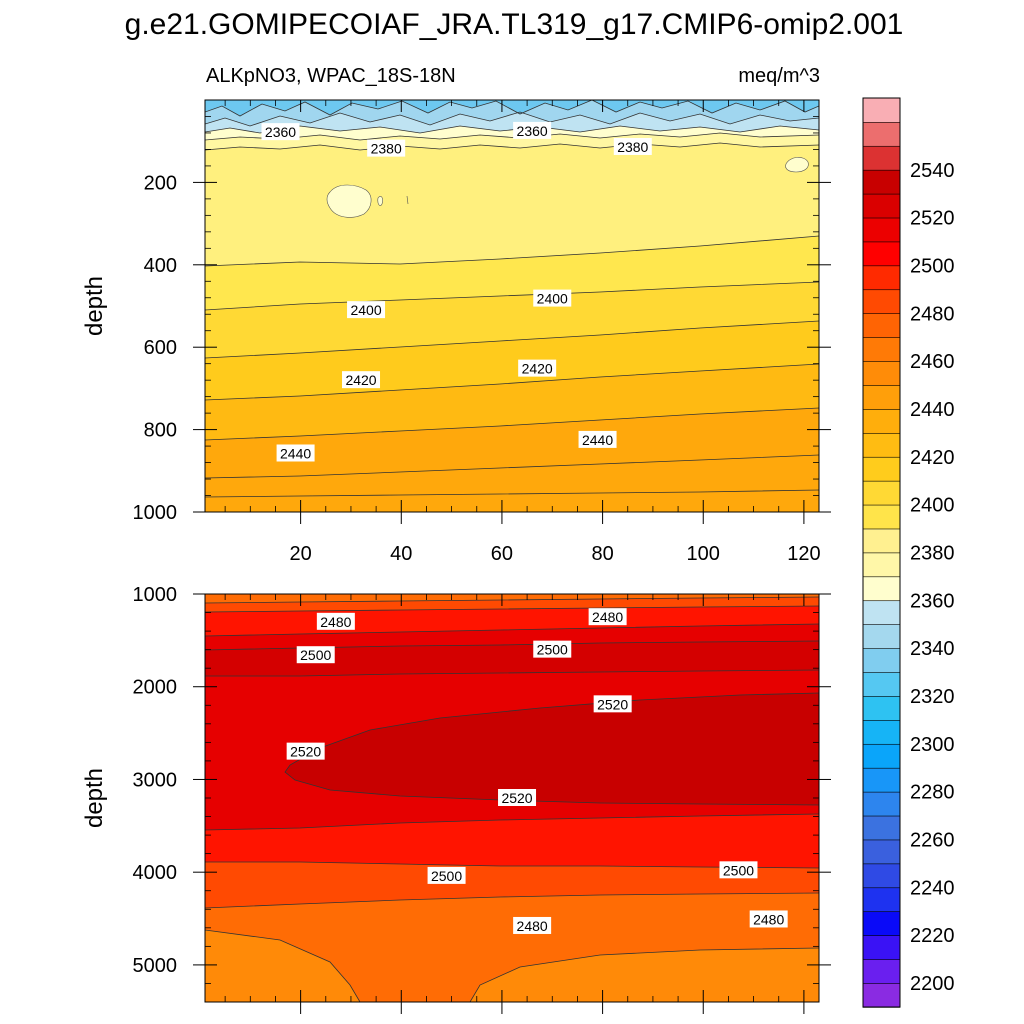  What do you see at coordinates (155, 688) in the screenshot?
I see `y-tick-label: 2000` at bounding box center [155, 688].